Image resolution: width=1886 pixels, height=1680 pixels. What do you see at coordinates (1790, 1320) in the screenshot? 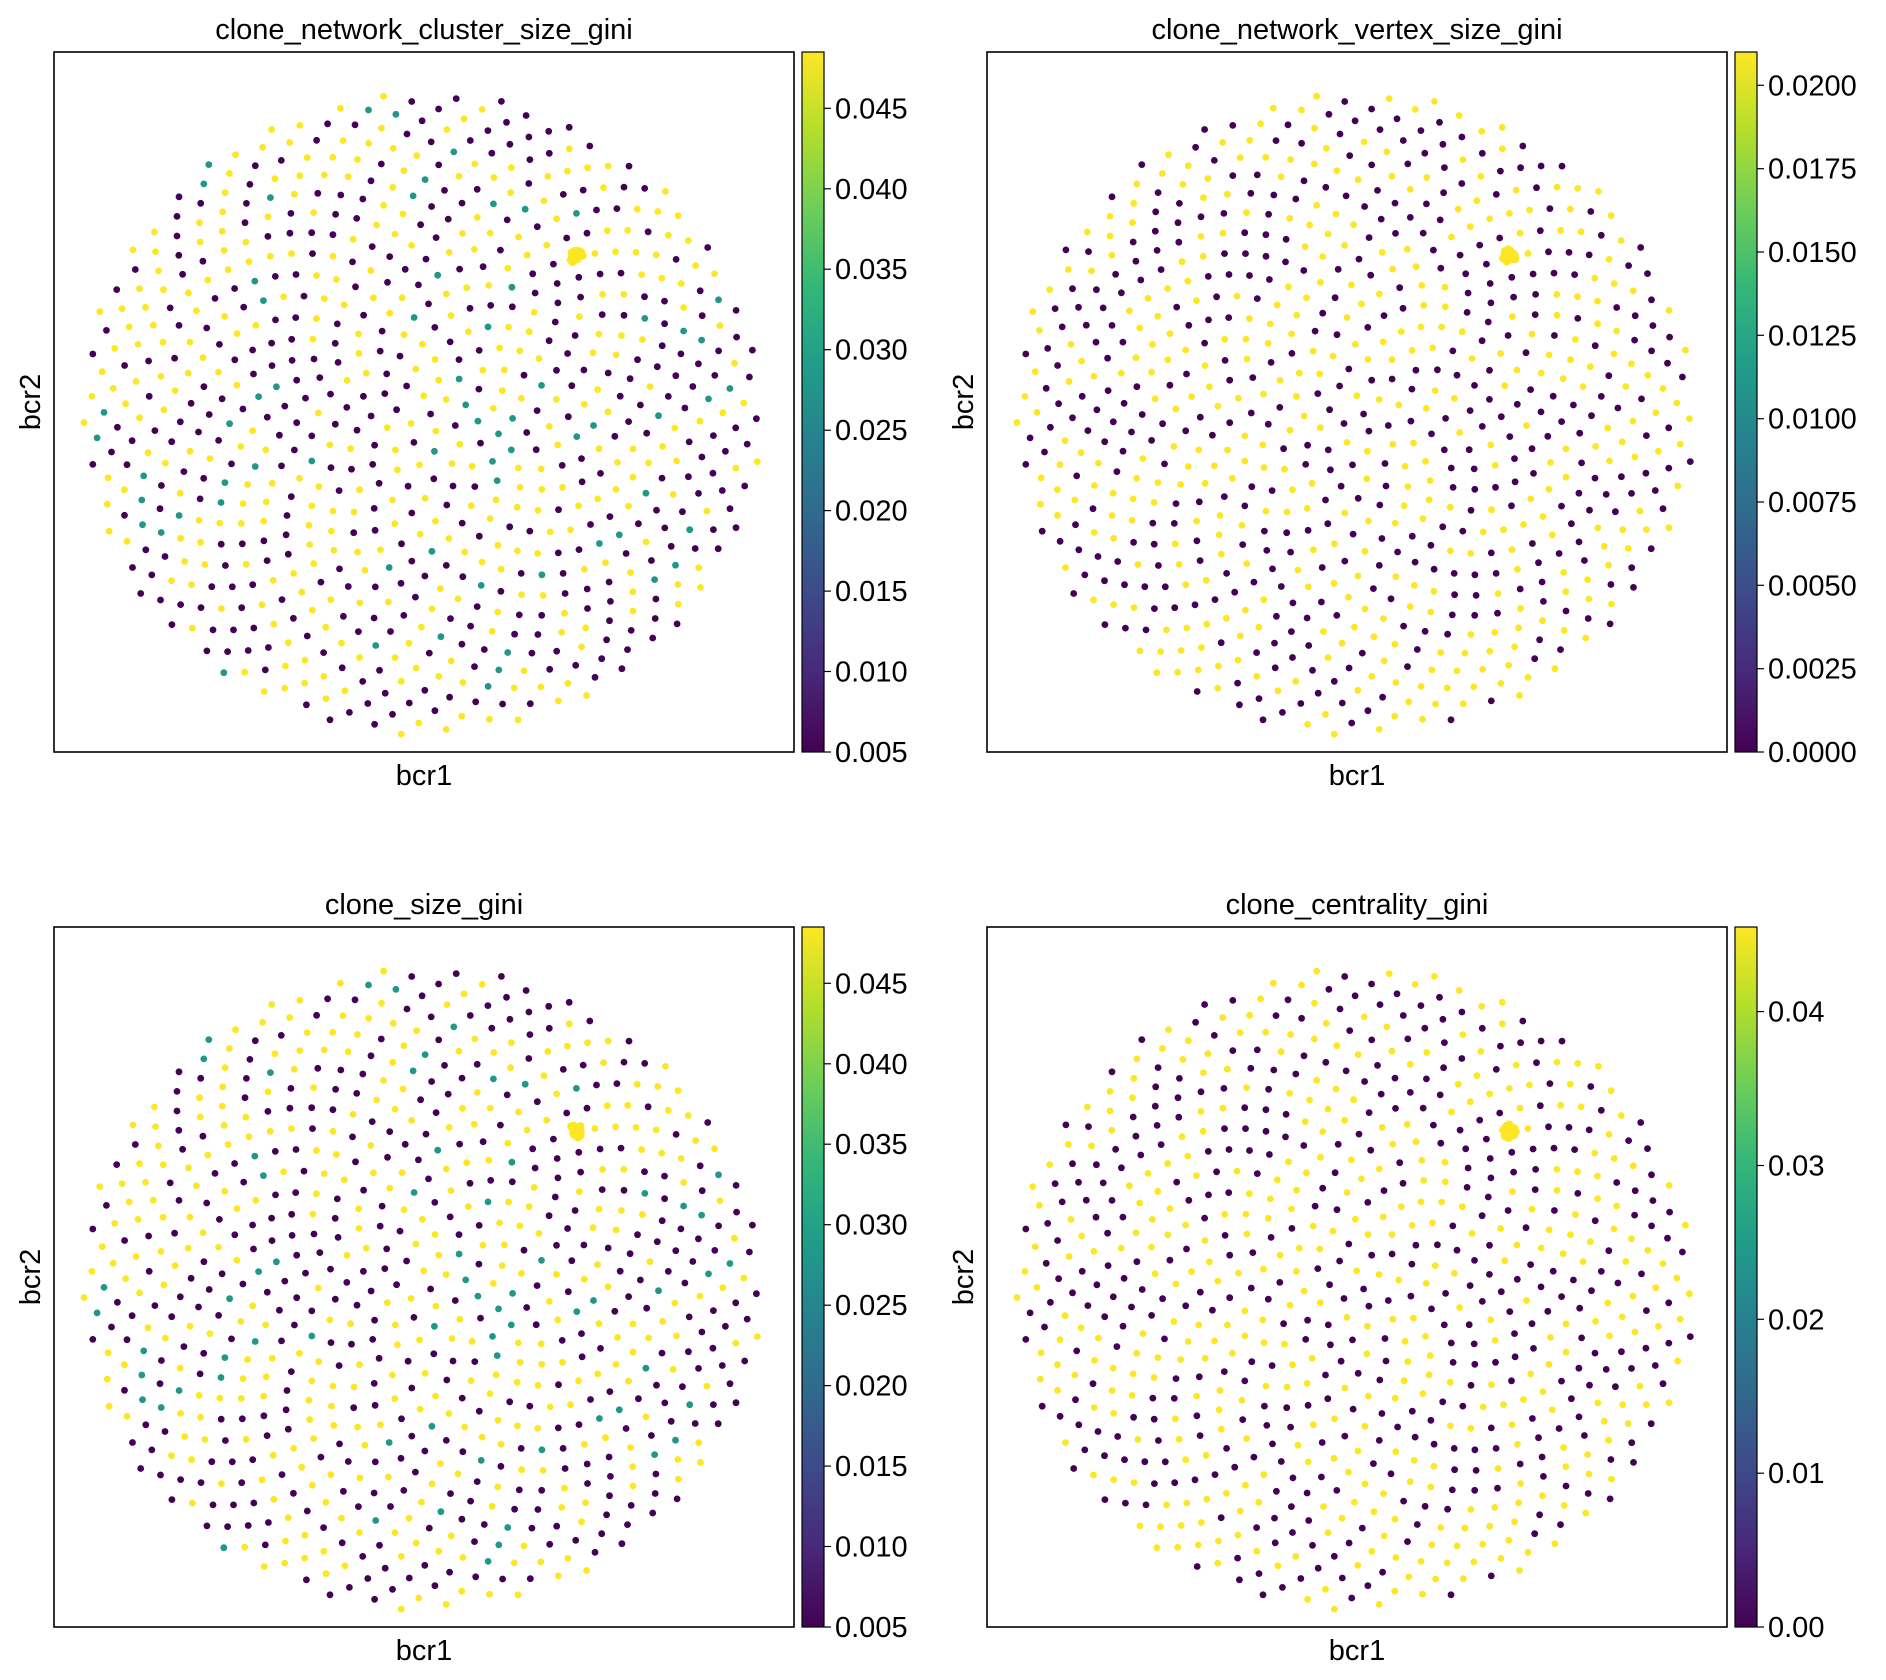
I see `panel-4-colorbar-ticks: 0.000.010.020.030.04` at bounding box center [1790, 1320].